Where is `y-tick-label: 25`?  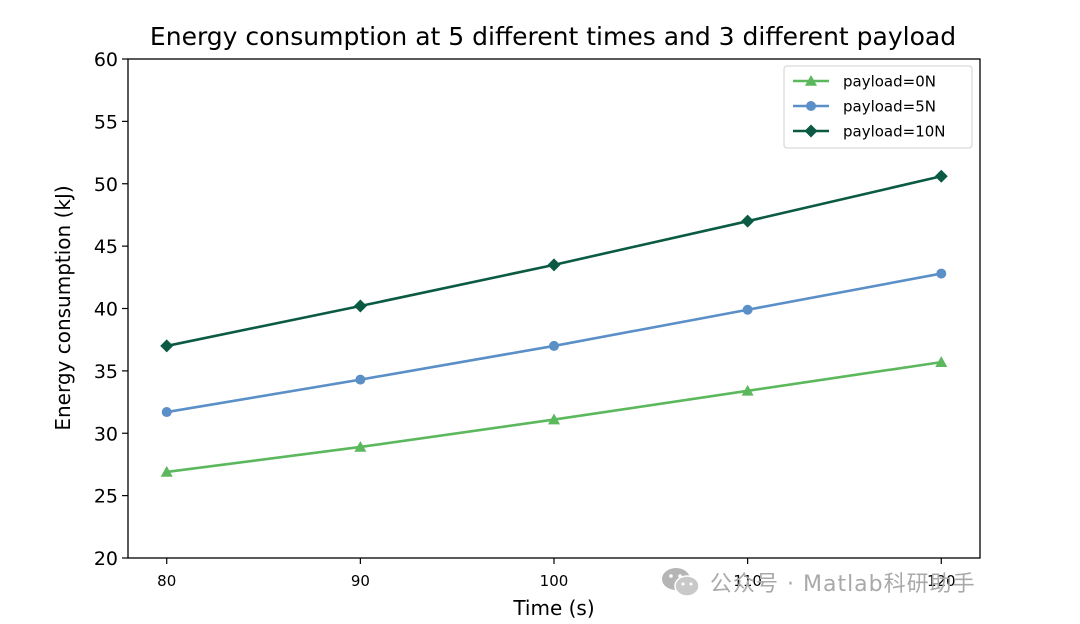
y-tick-label: 25 is located at coordinates (106, 497).